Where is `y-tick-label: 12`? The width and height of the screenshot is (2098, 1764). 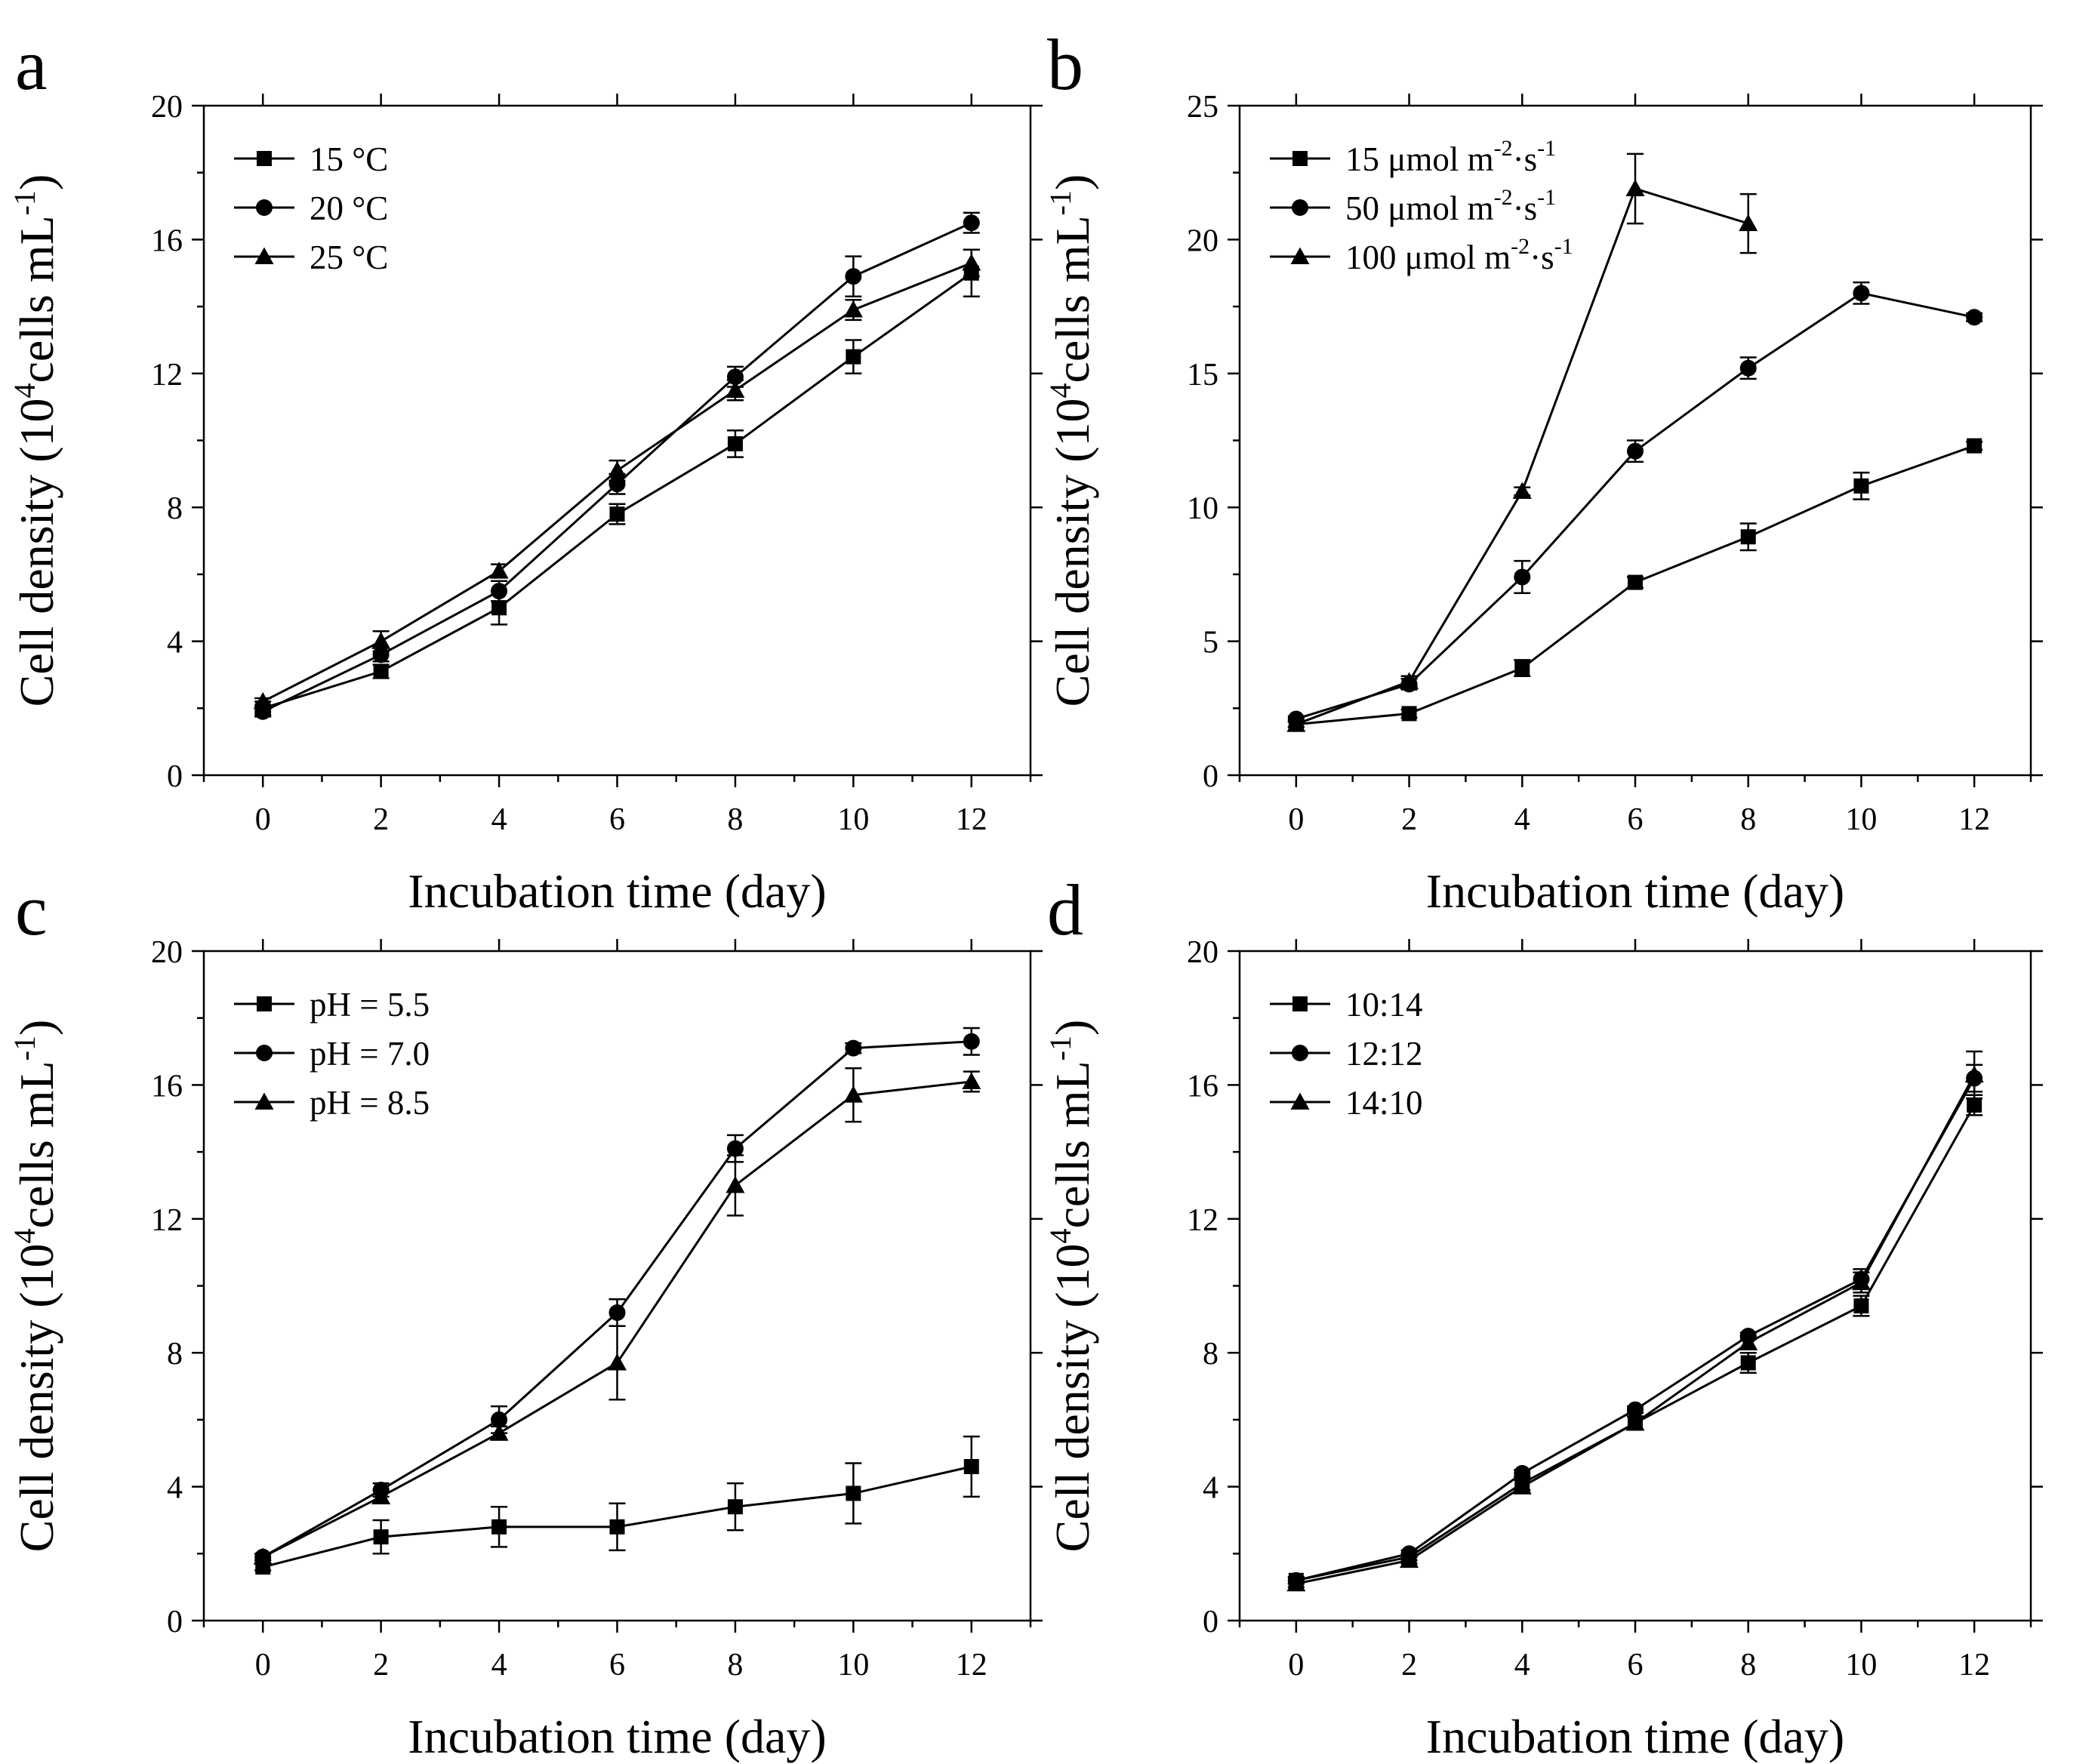
y-tick-label: 12 is located at coordinates (1202, 1220).